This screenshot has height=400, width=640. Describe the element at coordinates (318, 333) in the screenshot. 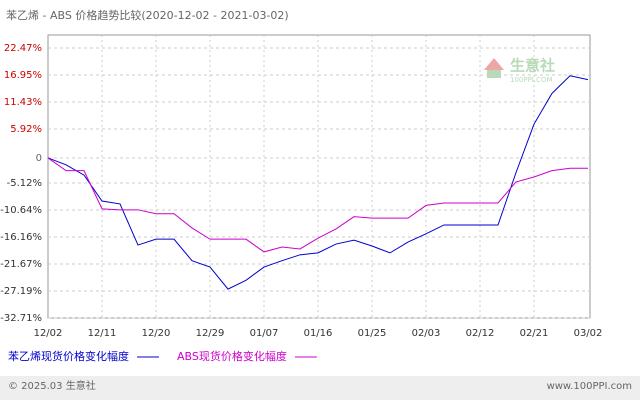

I see `x-tick-label: 01/16` at that location.